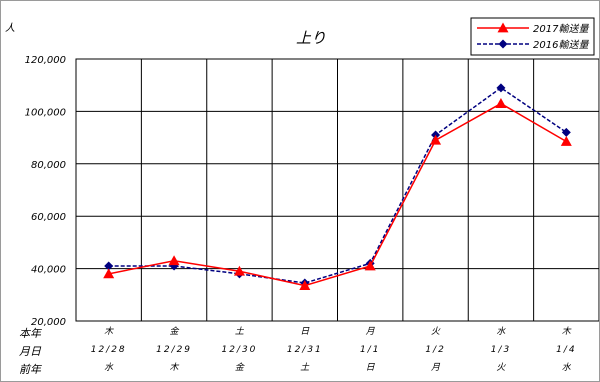  Describe the element at coordinates (436, 367) in the screenshot. I see `x-label-weekday-previous: 月` at that location.